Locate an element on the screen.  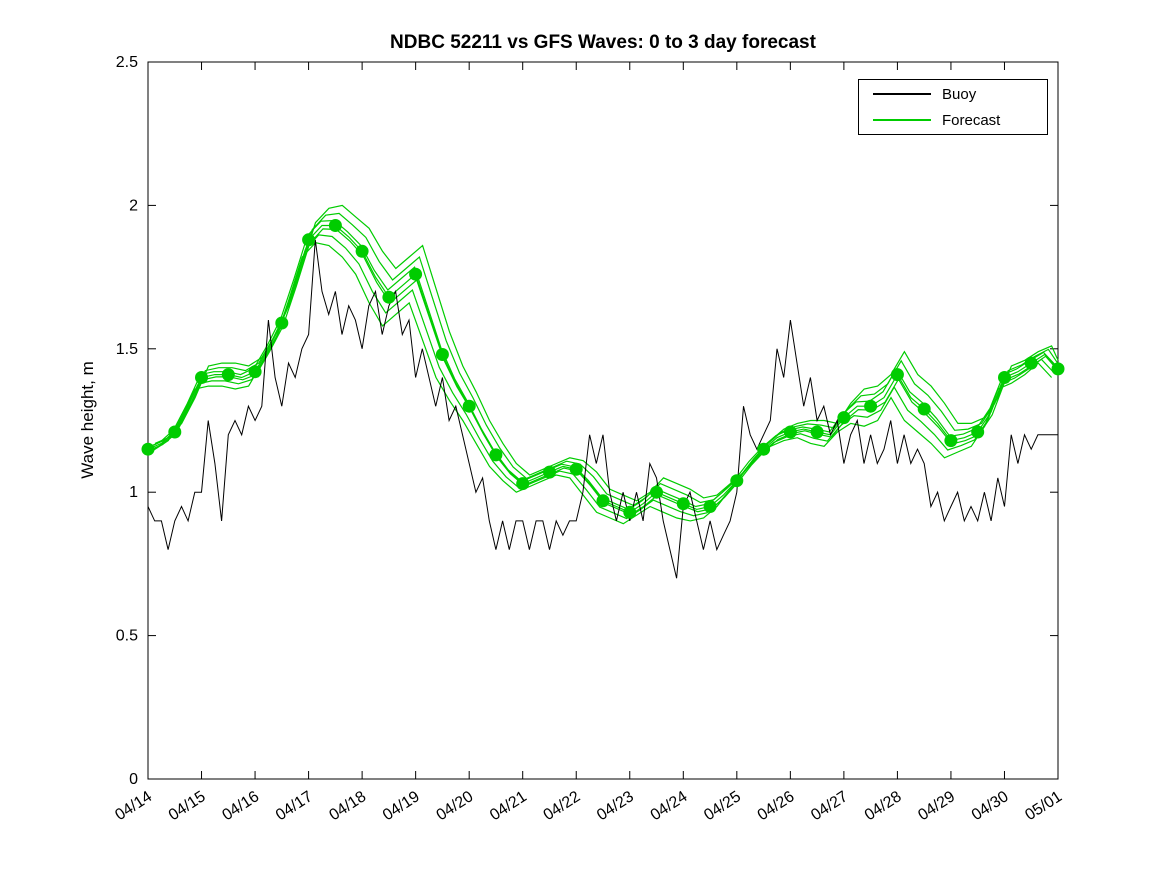
x-tick-label: 04/20 is located at coordinates (455, 806).